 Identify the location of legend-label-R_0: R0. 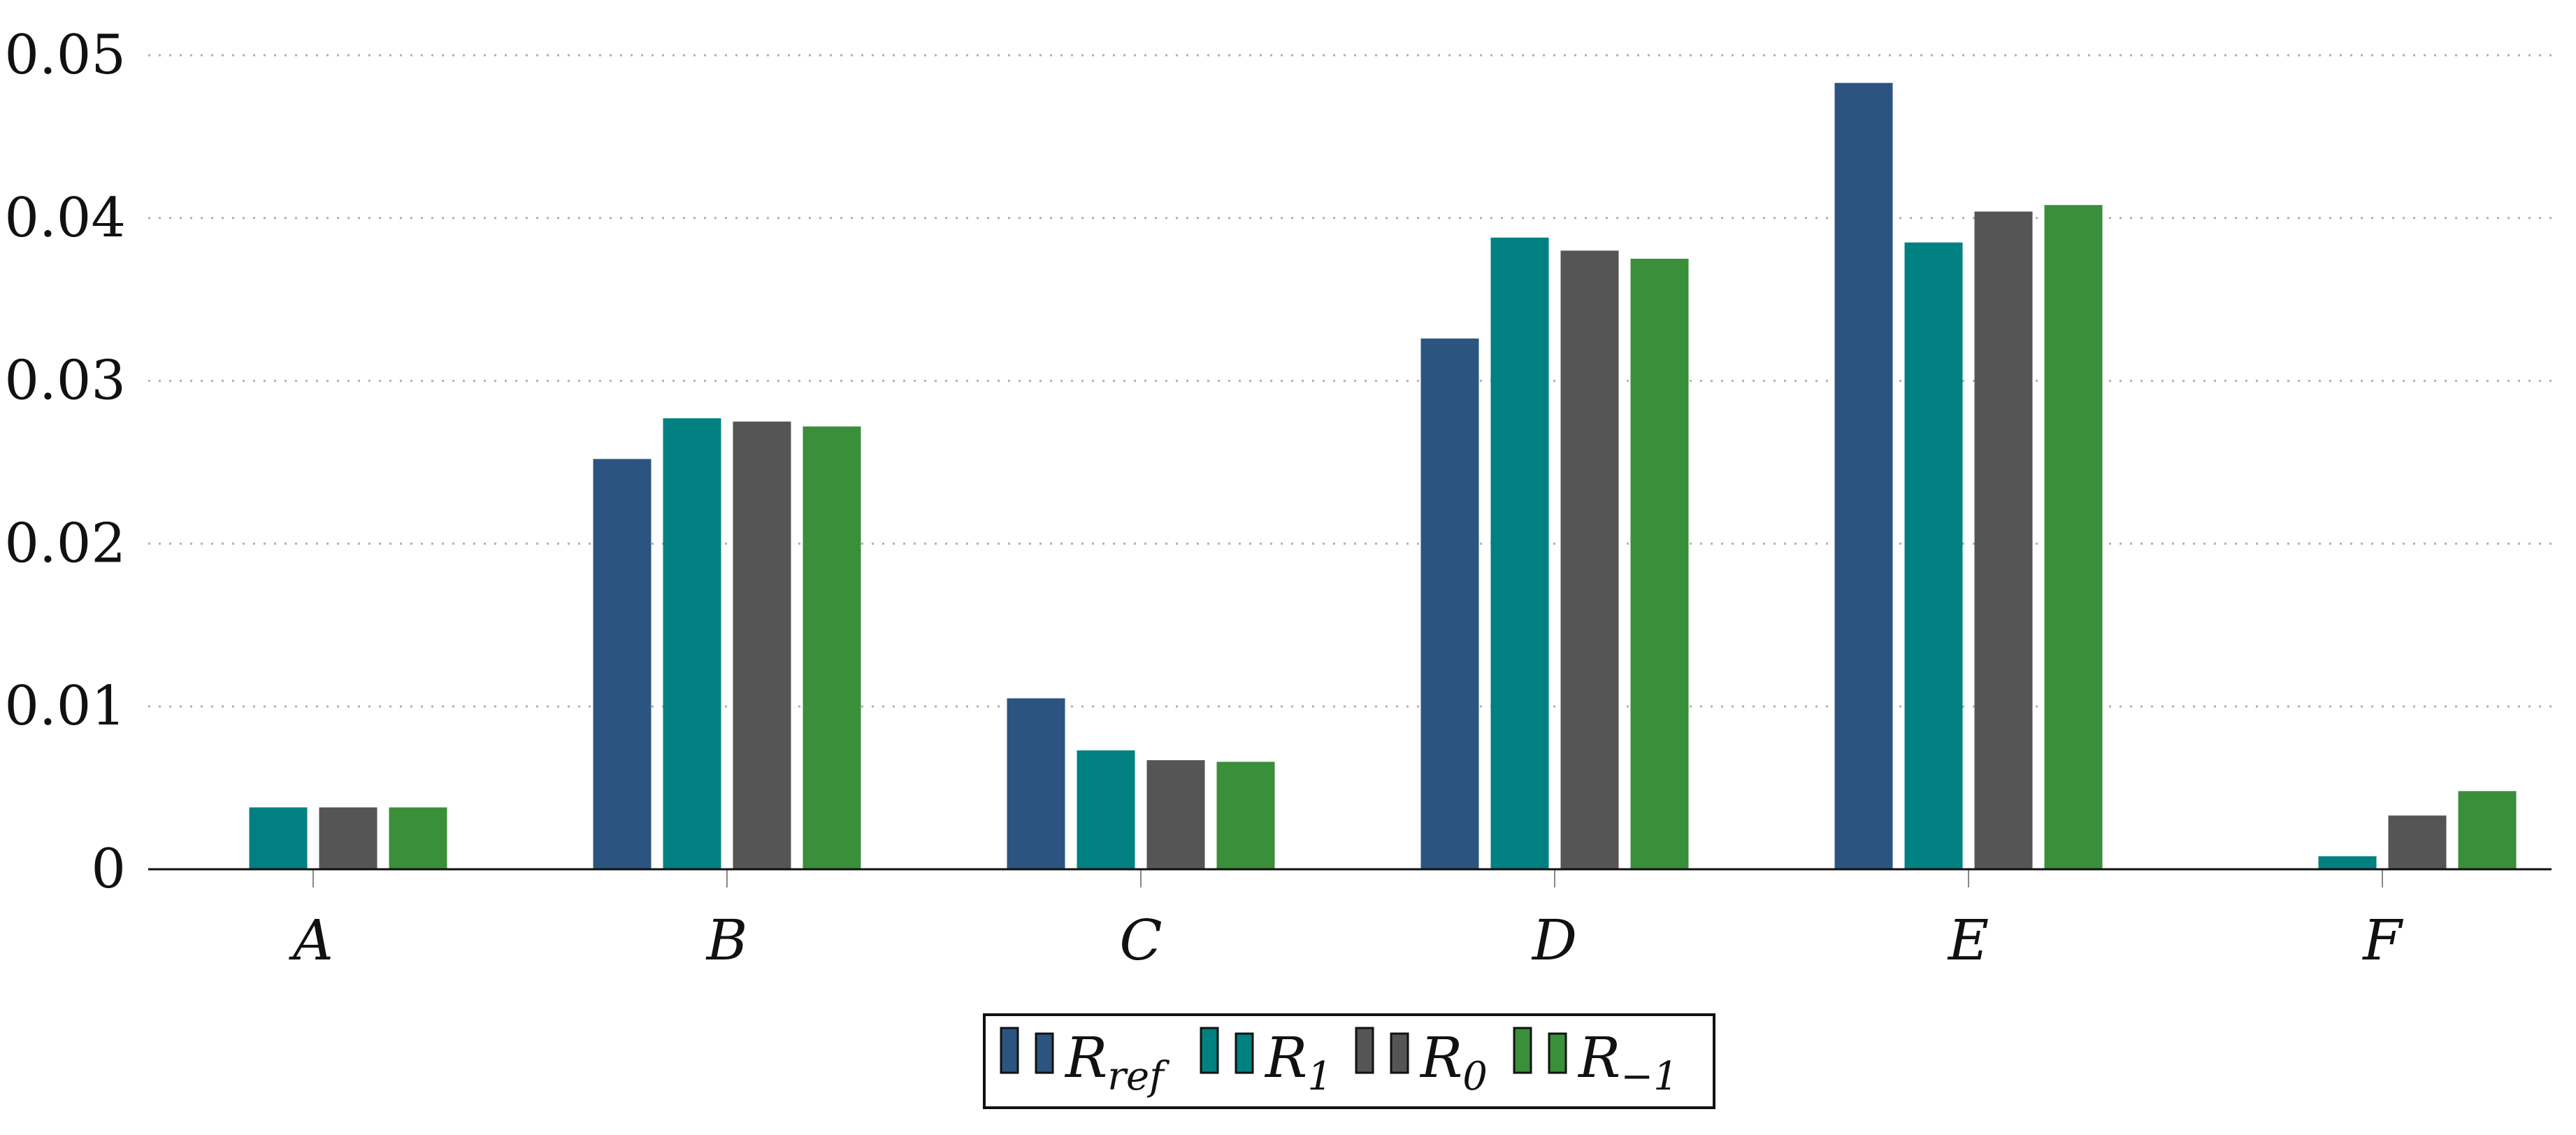
(1453, 1062).